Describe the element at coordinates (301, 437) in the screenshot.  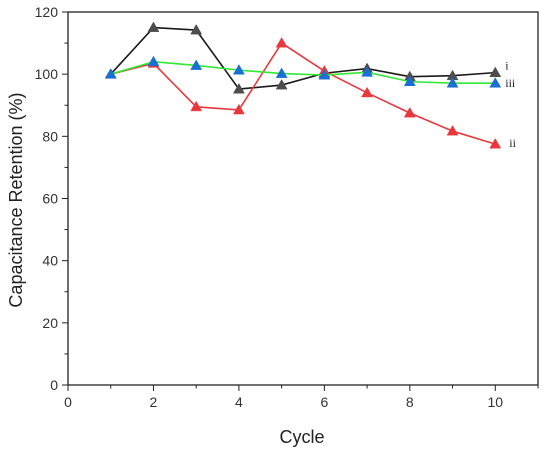
I see `x-axis-title: Cycle` at that location.